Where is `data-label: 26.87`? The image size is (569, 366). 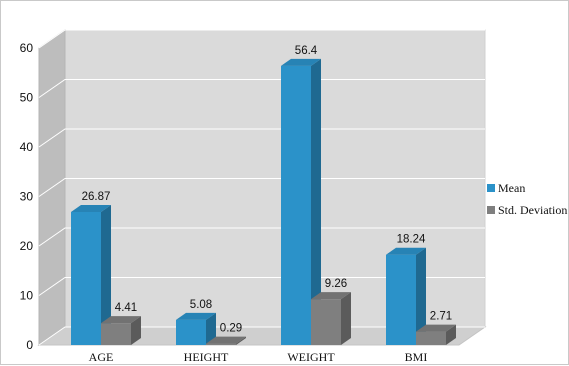 data-label: 26.87 is located at coordinates (96, 197).